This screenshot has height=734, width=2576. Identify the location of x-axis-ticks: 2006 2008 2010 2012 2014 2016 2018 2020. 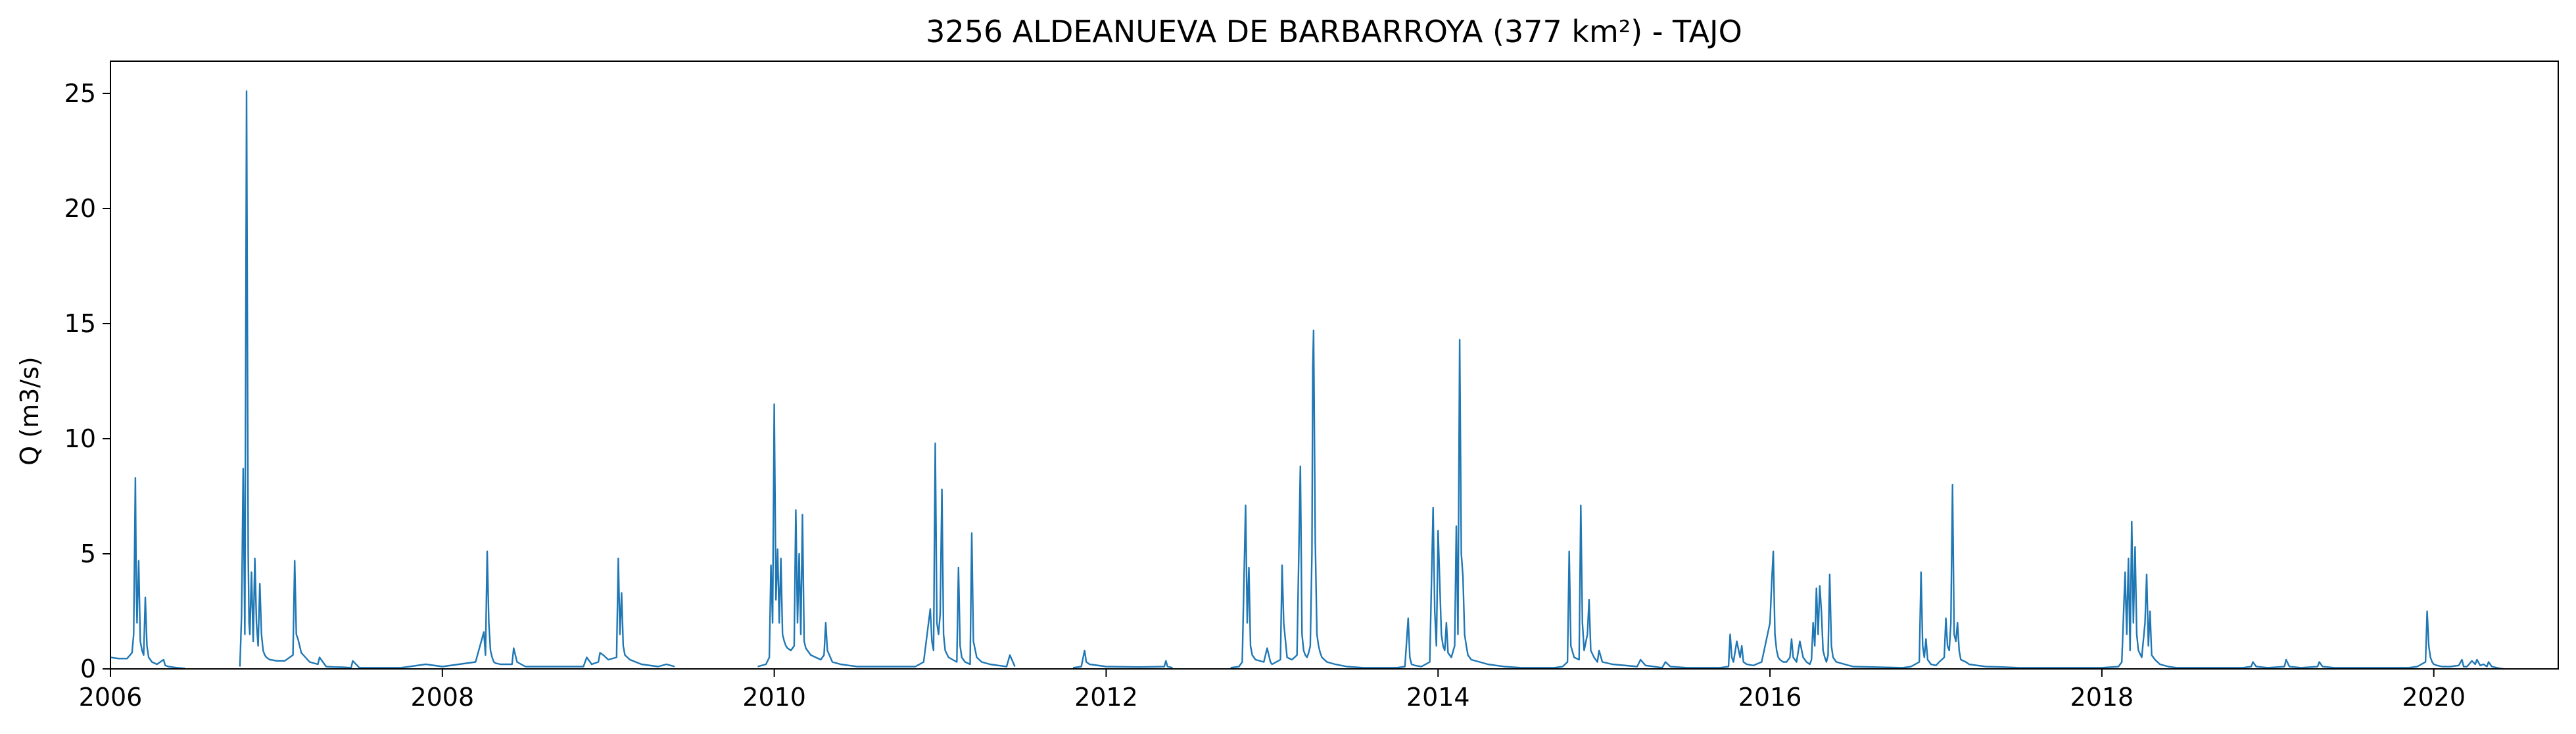
(1272, 690).